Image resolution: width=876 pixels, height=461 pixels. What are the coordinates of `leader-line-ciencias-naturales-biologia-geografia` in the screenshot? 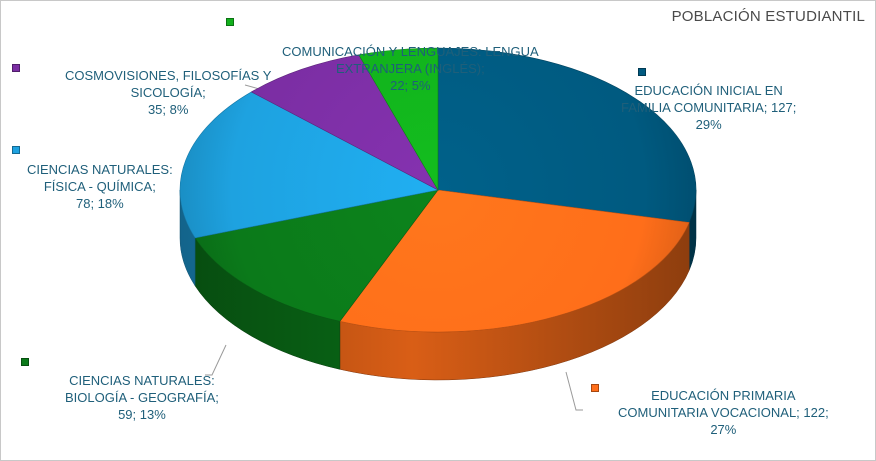 It's located at (216, 360).